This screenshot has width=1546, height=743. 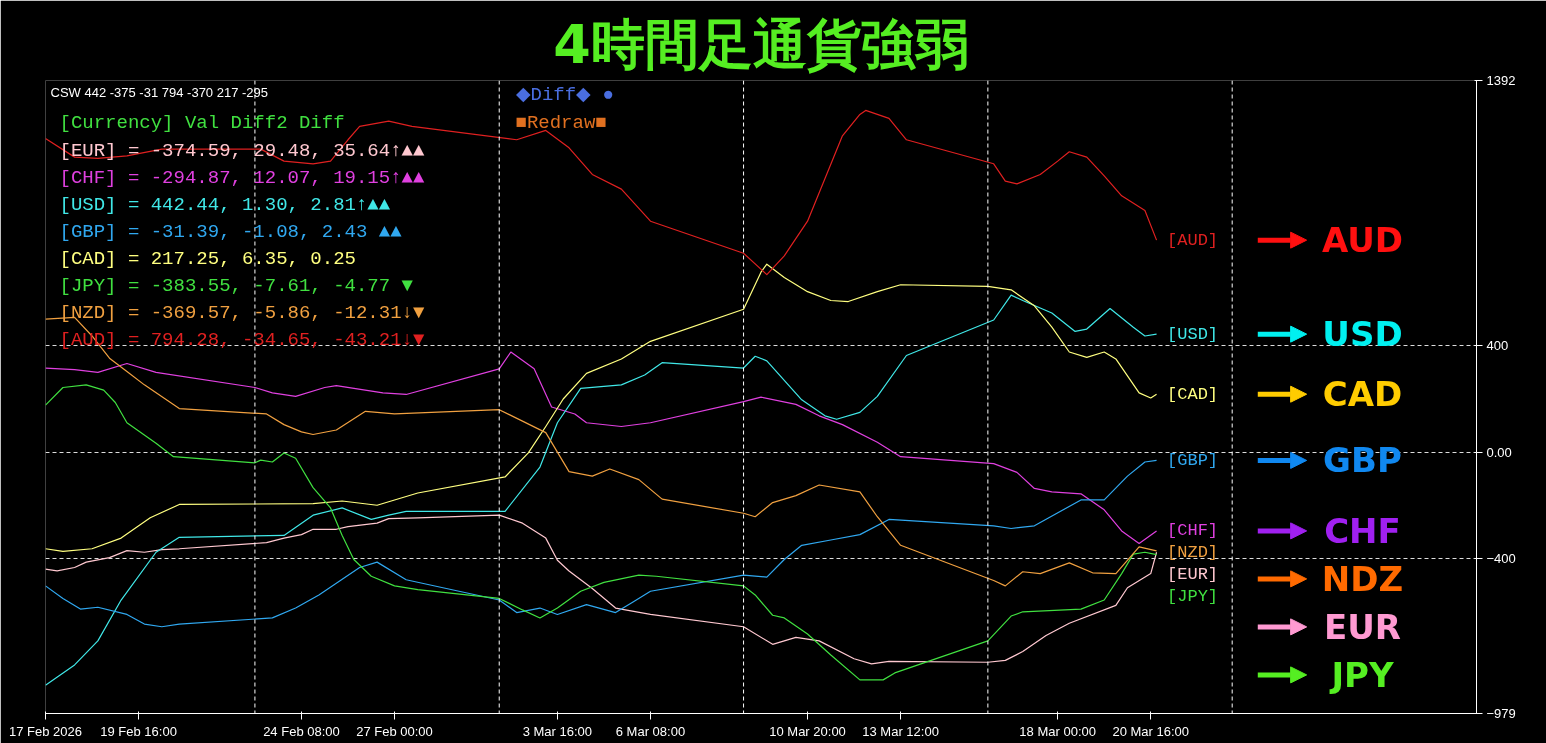 What do you see at coordinates (1362, 394) in the screenshot?
I see `annotation: CAD` at bounding box center [1362, 394].